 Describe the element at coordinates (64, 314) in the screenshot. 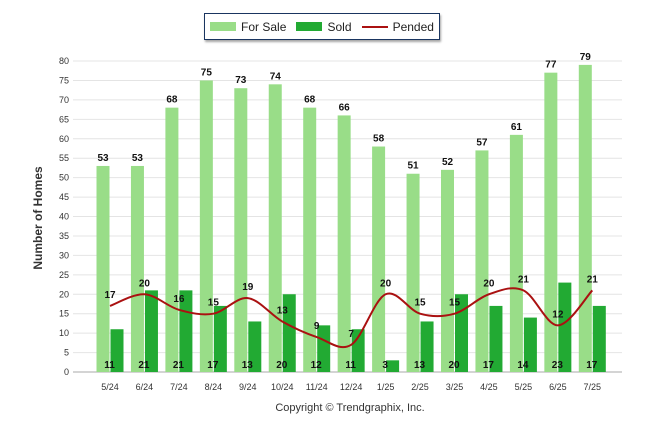

I see `y-tick-label: 15` at that location.